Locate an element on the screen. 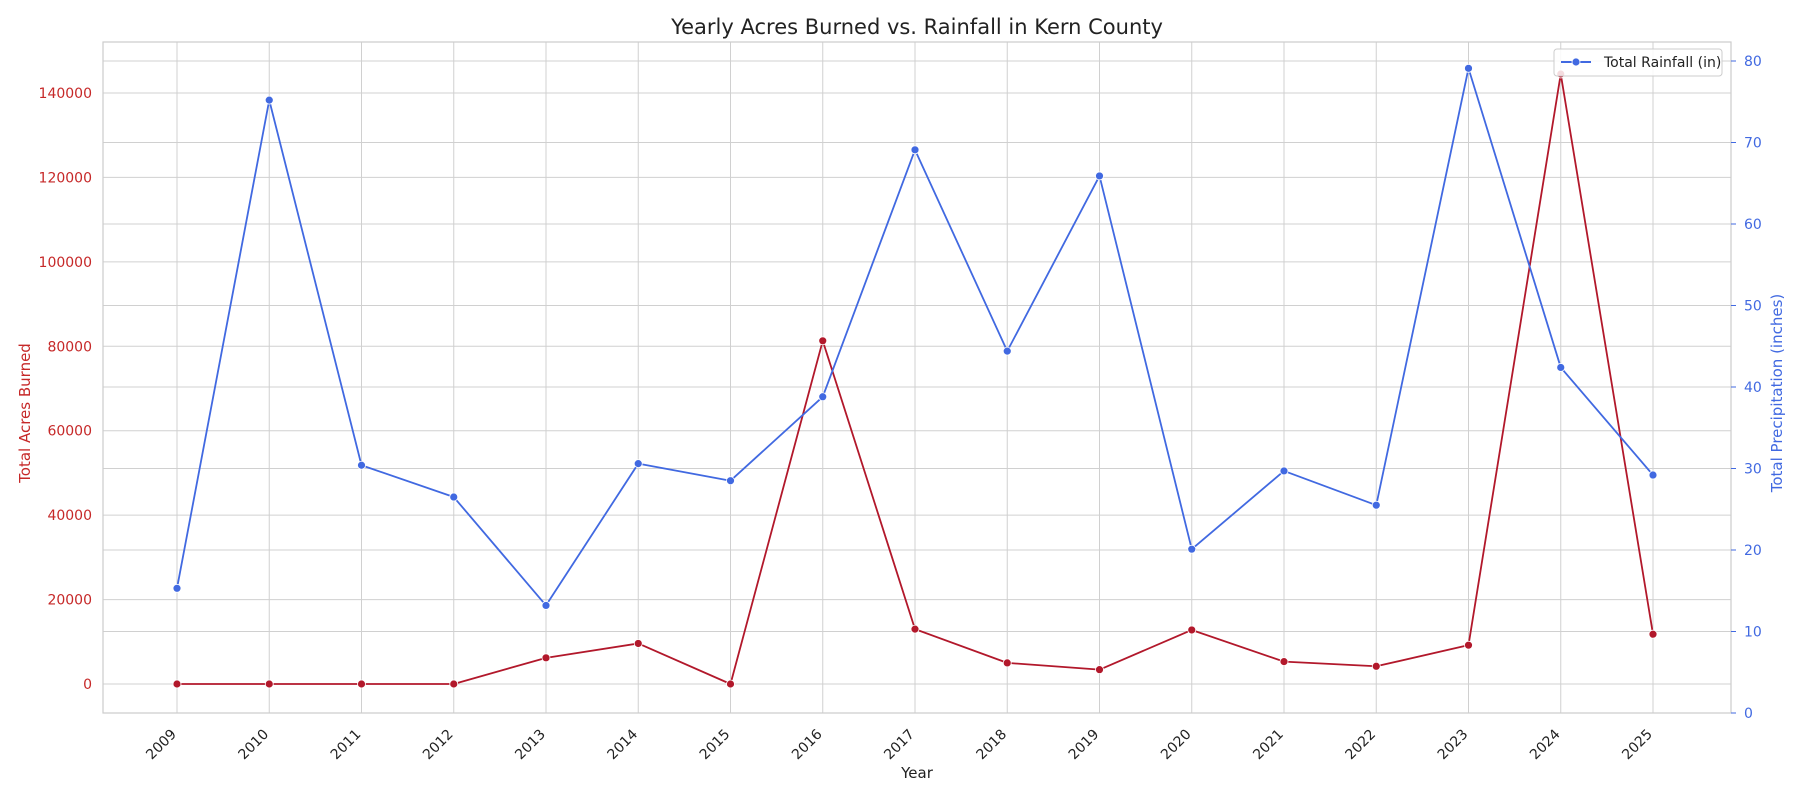  x-tick-label: 2011 is located at coordinates (346, 745).